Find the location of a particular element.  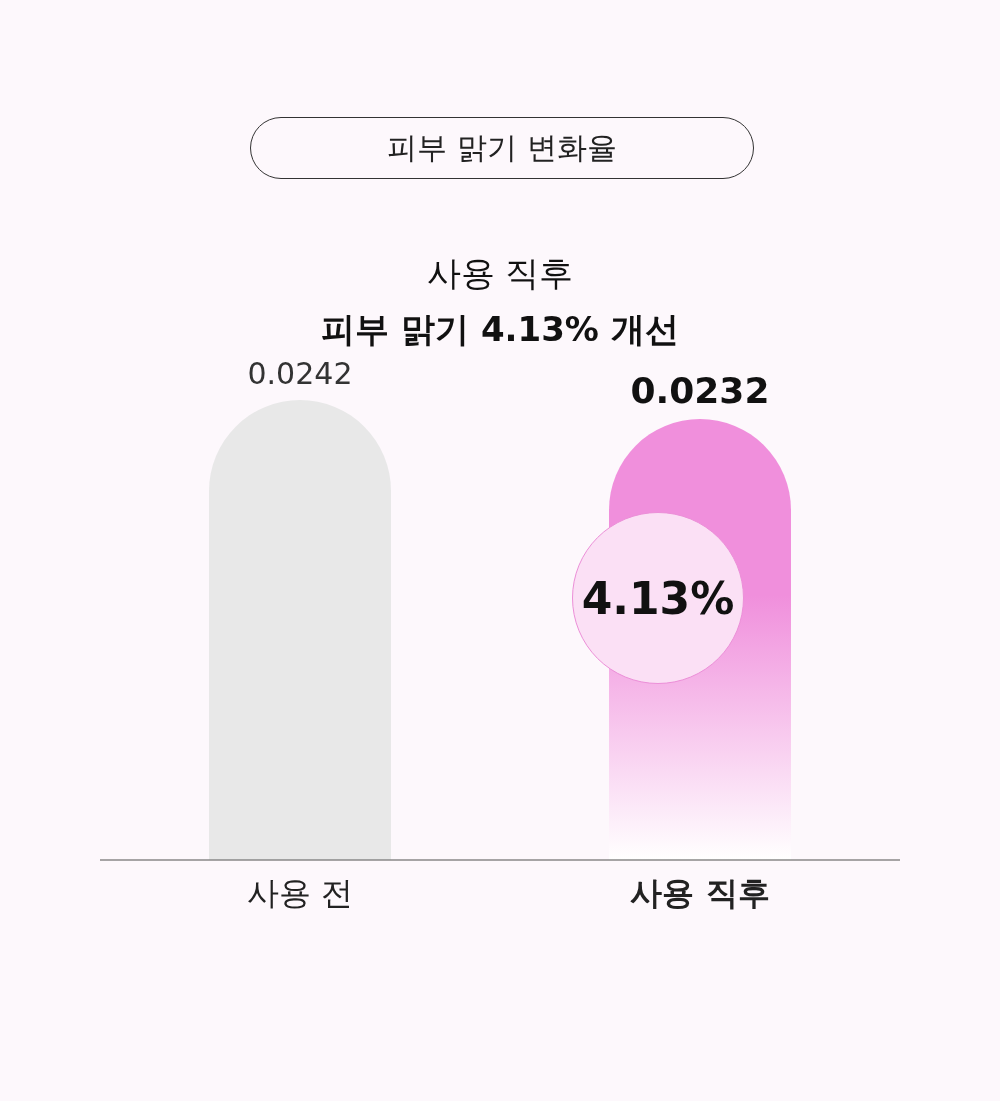

data-label: 0.0232 is located at coordinates (700, 391).